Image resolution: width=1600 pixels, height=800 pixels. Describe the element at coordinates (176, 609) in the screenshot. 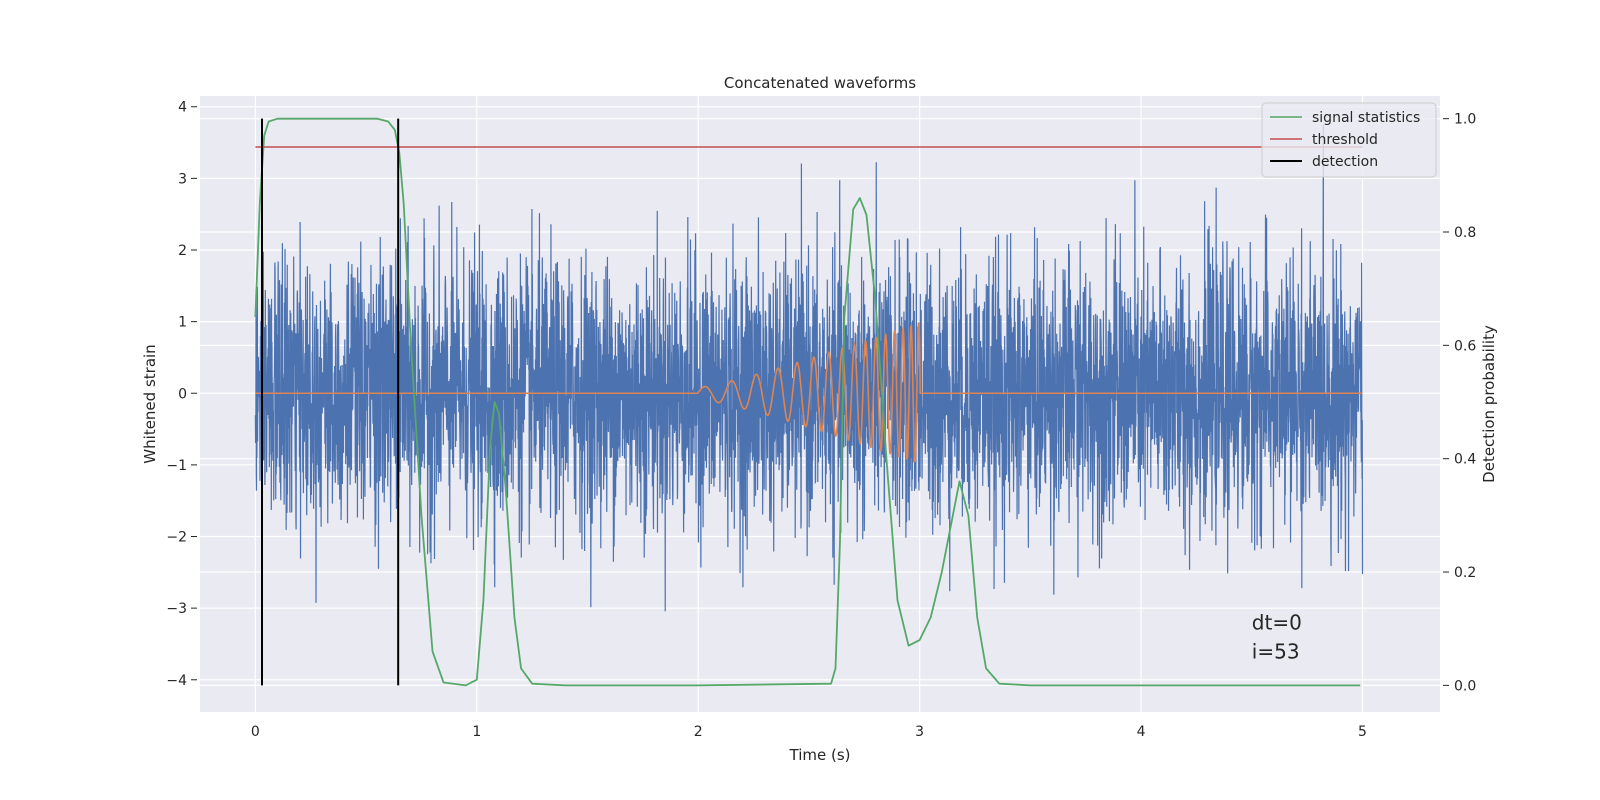

I see `y-tick-label: −3` at that location.